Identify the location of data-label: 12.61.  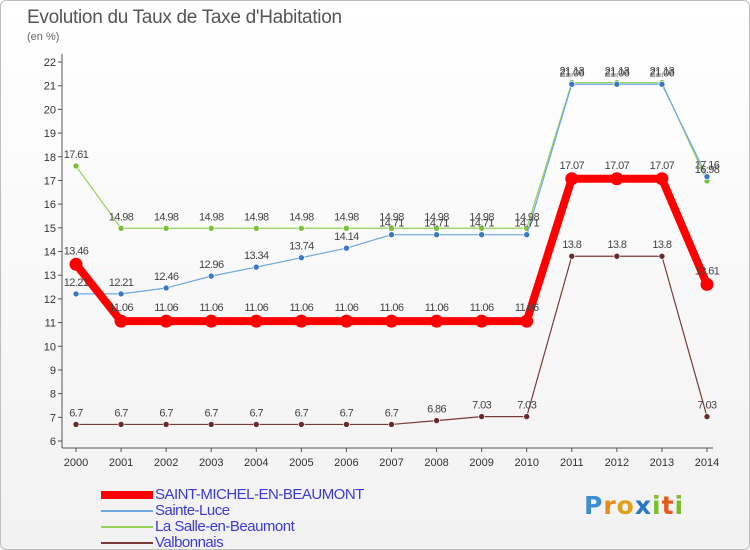
(707, 271).